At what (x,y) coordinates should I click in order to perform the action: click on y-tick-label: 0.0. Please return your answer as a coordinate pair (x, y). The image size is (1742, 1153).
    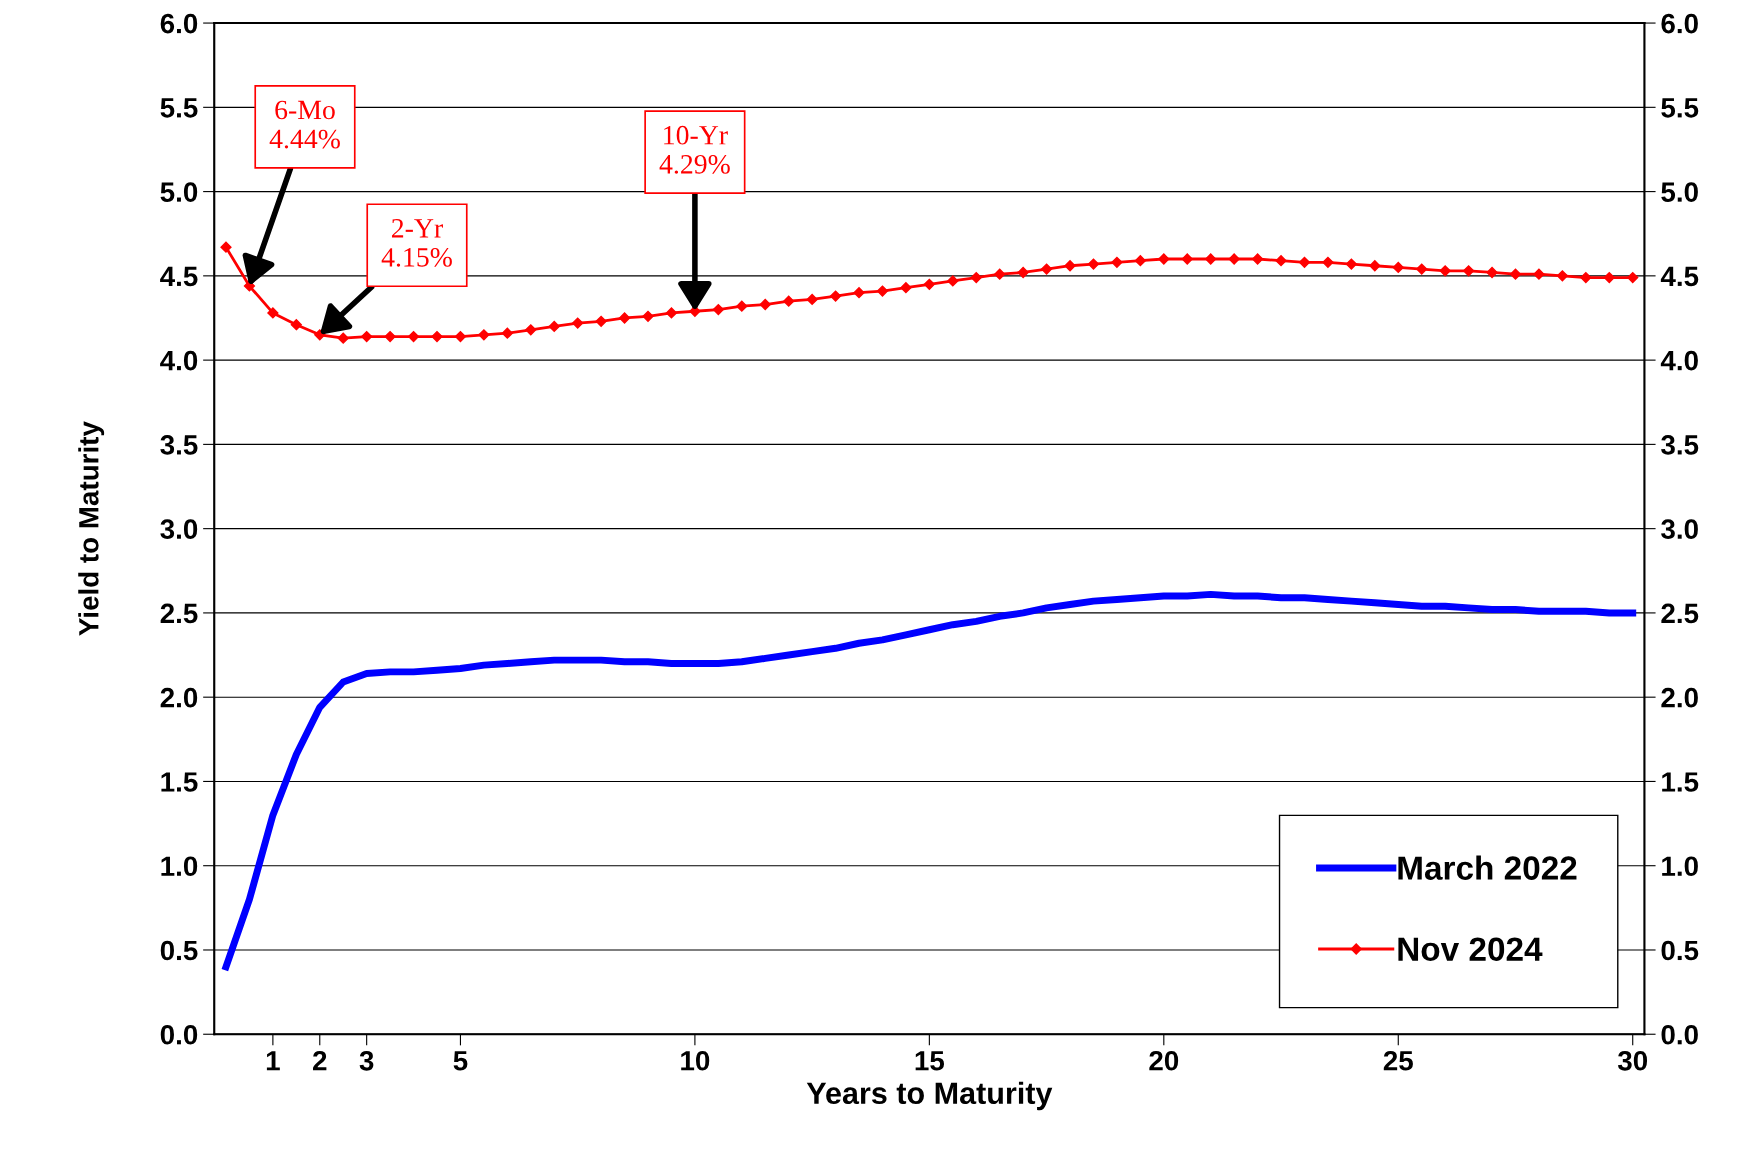
    Looking at the image, I should click on (179, 1034).